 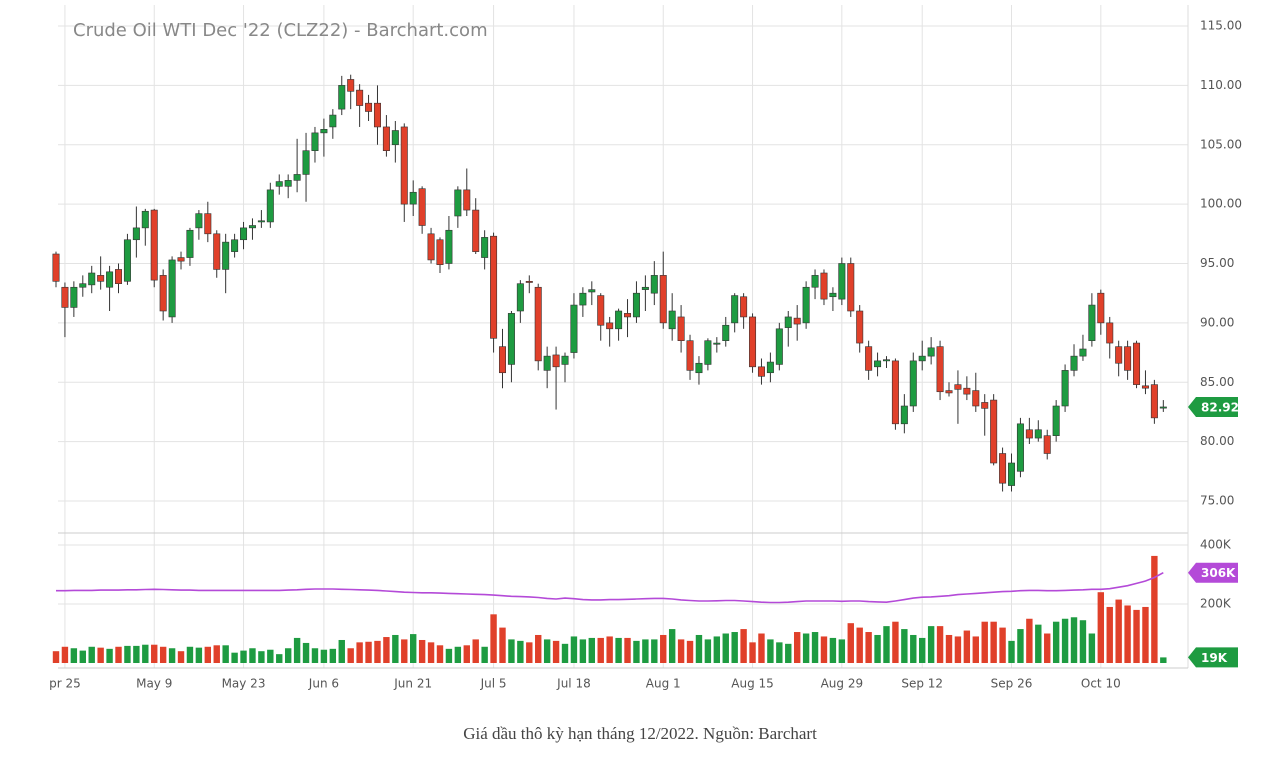 What do you see at coordinates (752, 684) in the screenshot?
I see `x-tick-label: Aug 15` at bounding box center [752, 684].